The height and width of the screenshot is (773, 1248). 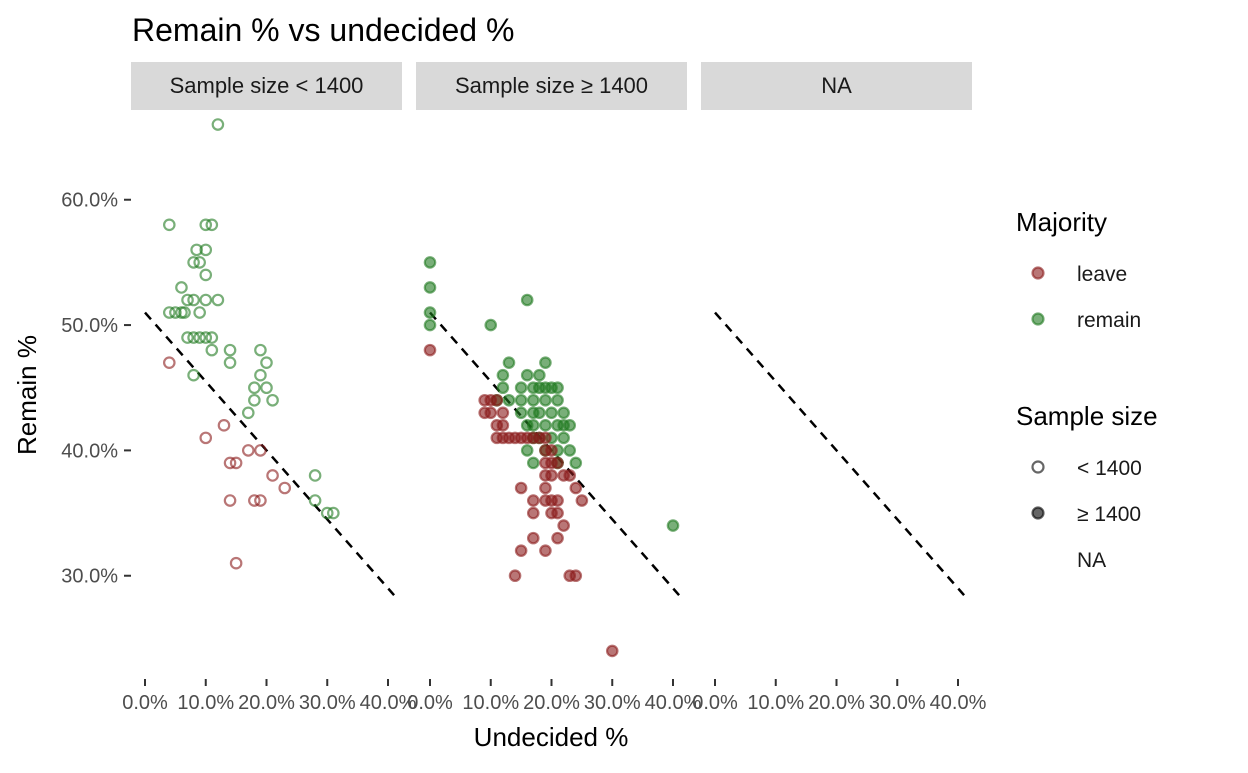 I want to click on x-axis-label: Undecided %, so click(x=551, y=737).